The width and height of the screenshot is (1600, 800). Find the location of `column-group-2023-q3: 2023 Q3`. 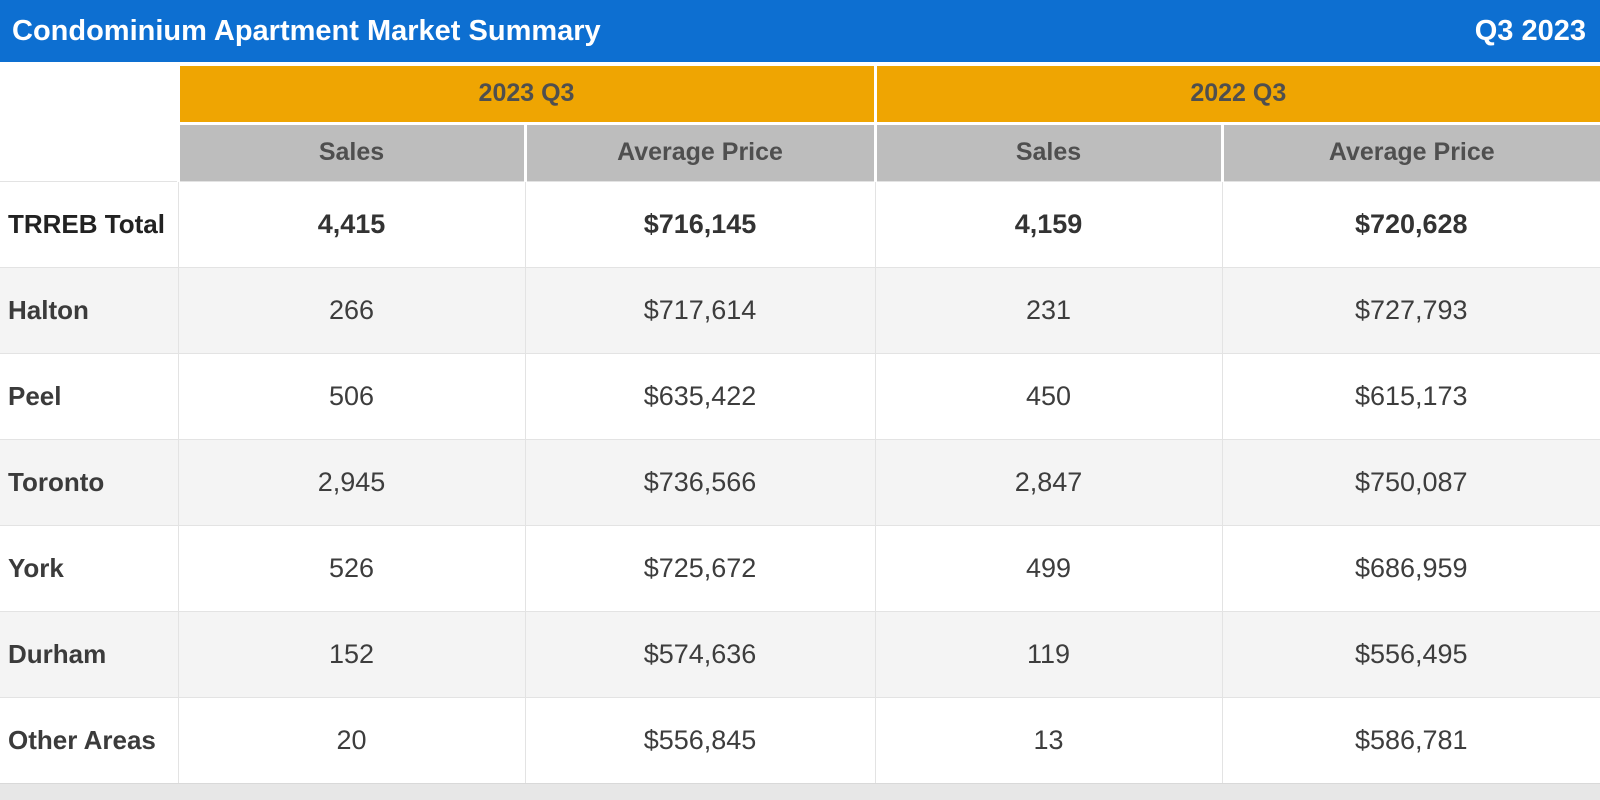

column-group-2023-q3: 2023 Q3 is located at coordinates (527, 95).